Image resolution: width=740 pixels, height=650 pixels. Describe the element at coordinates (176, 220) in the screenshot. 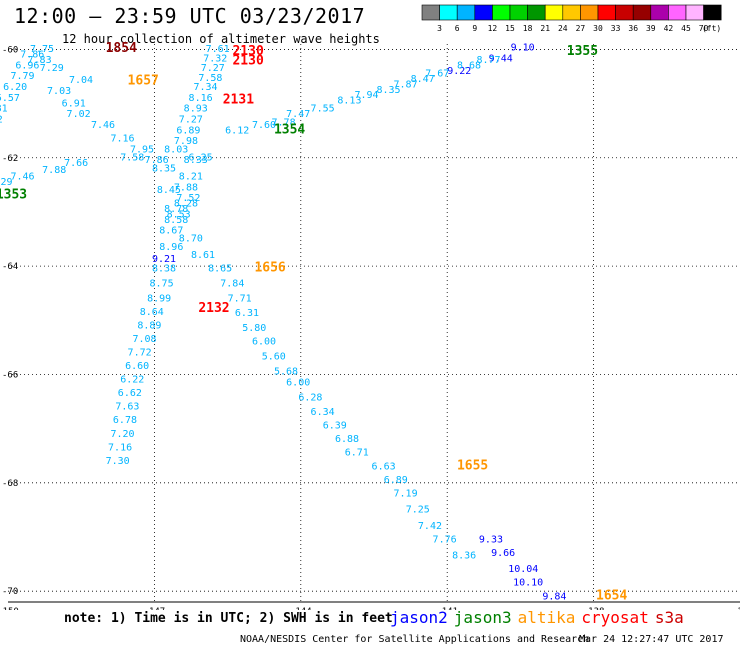

I see `wave-height-value: 8.58` at that location.